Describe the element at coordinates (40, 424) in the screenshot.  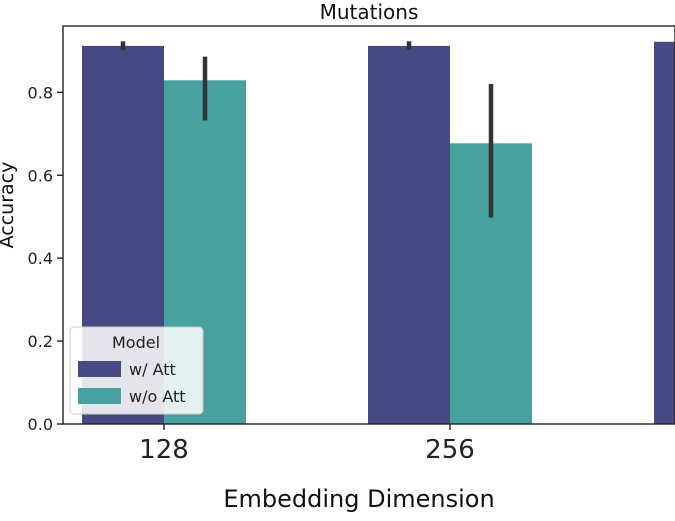
I see `y-tick-label: 0.0` at that location.